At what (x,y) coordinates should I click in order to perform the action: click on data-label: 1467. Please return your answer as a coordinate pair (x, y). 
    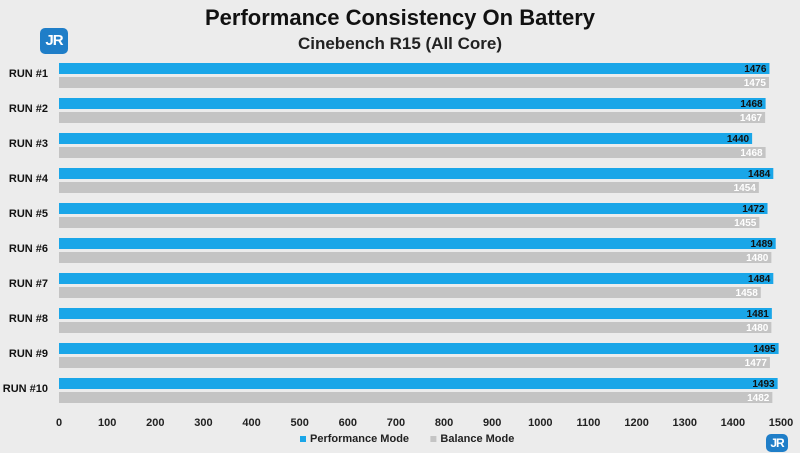
    Looking at the image, I should click on (751, 118).